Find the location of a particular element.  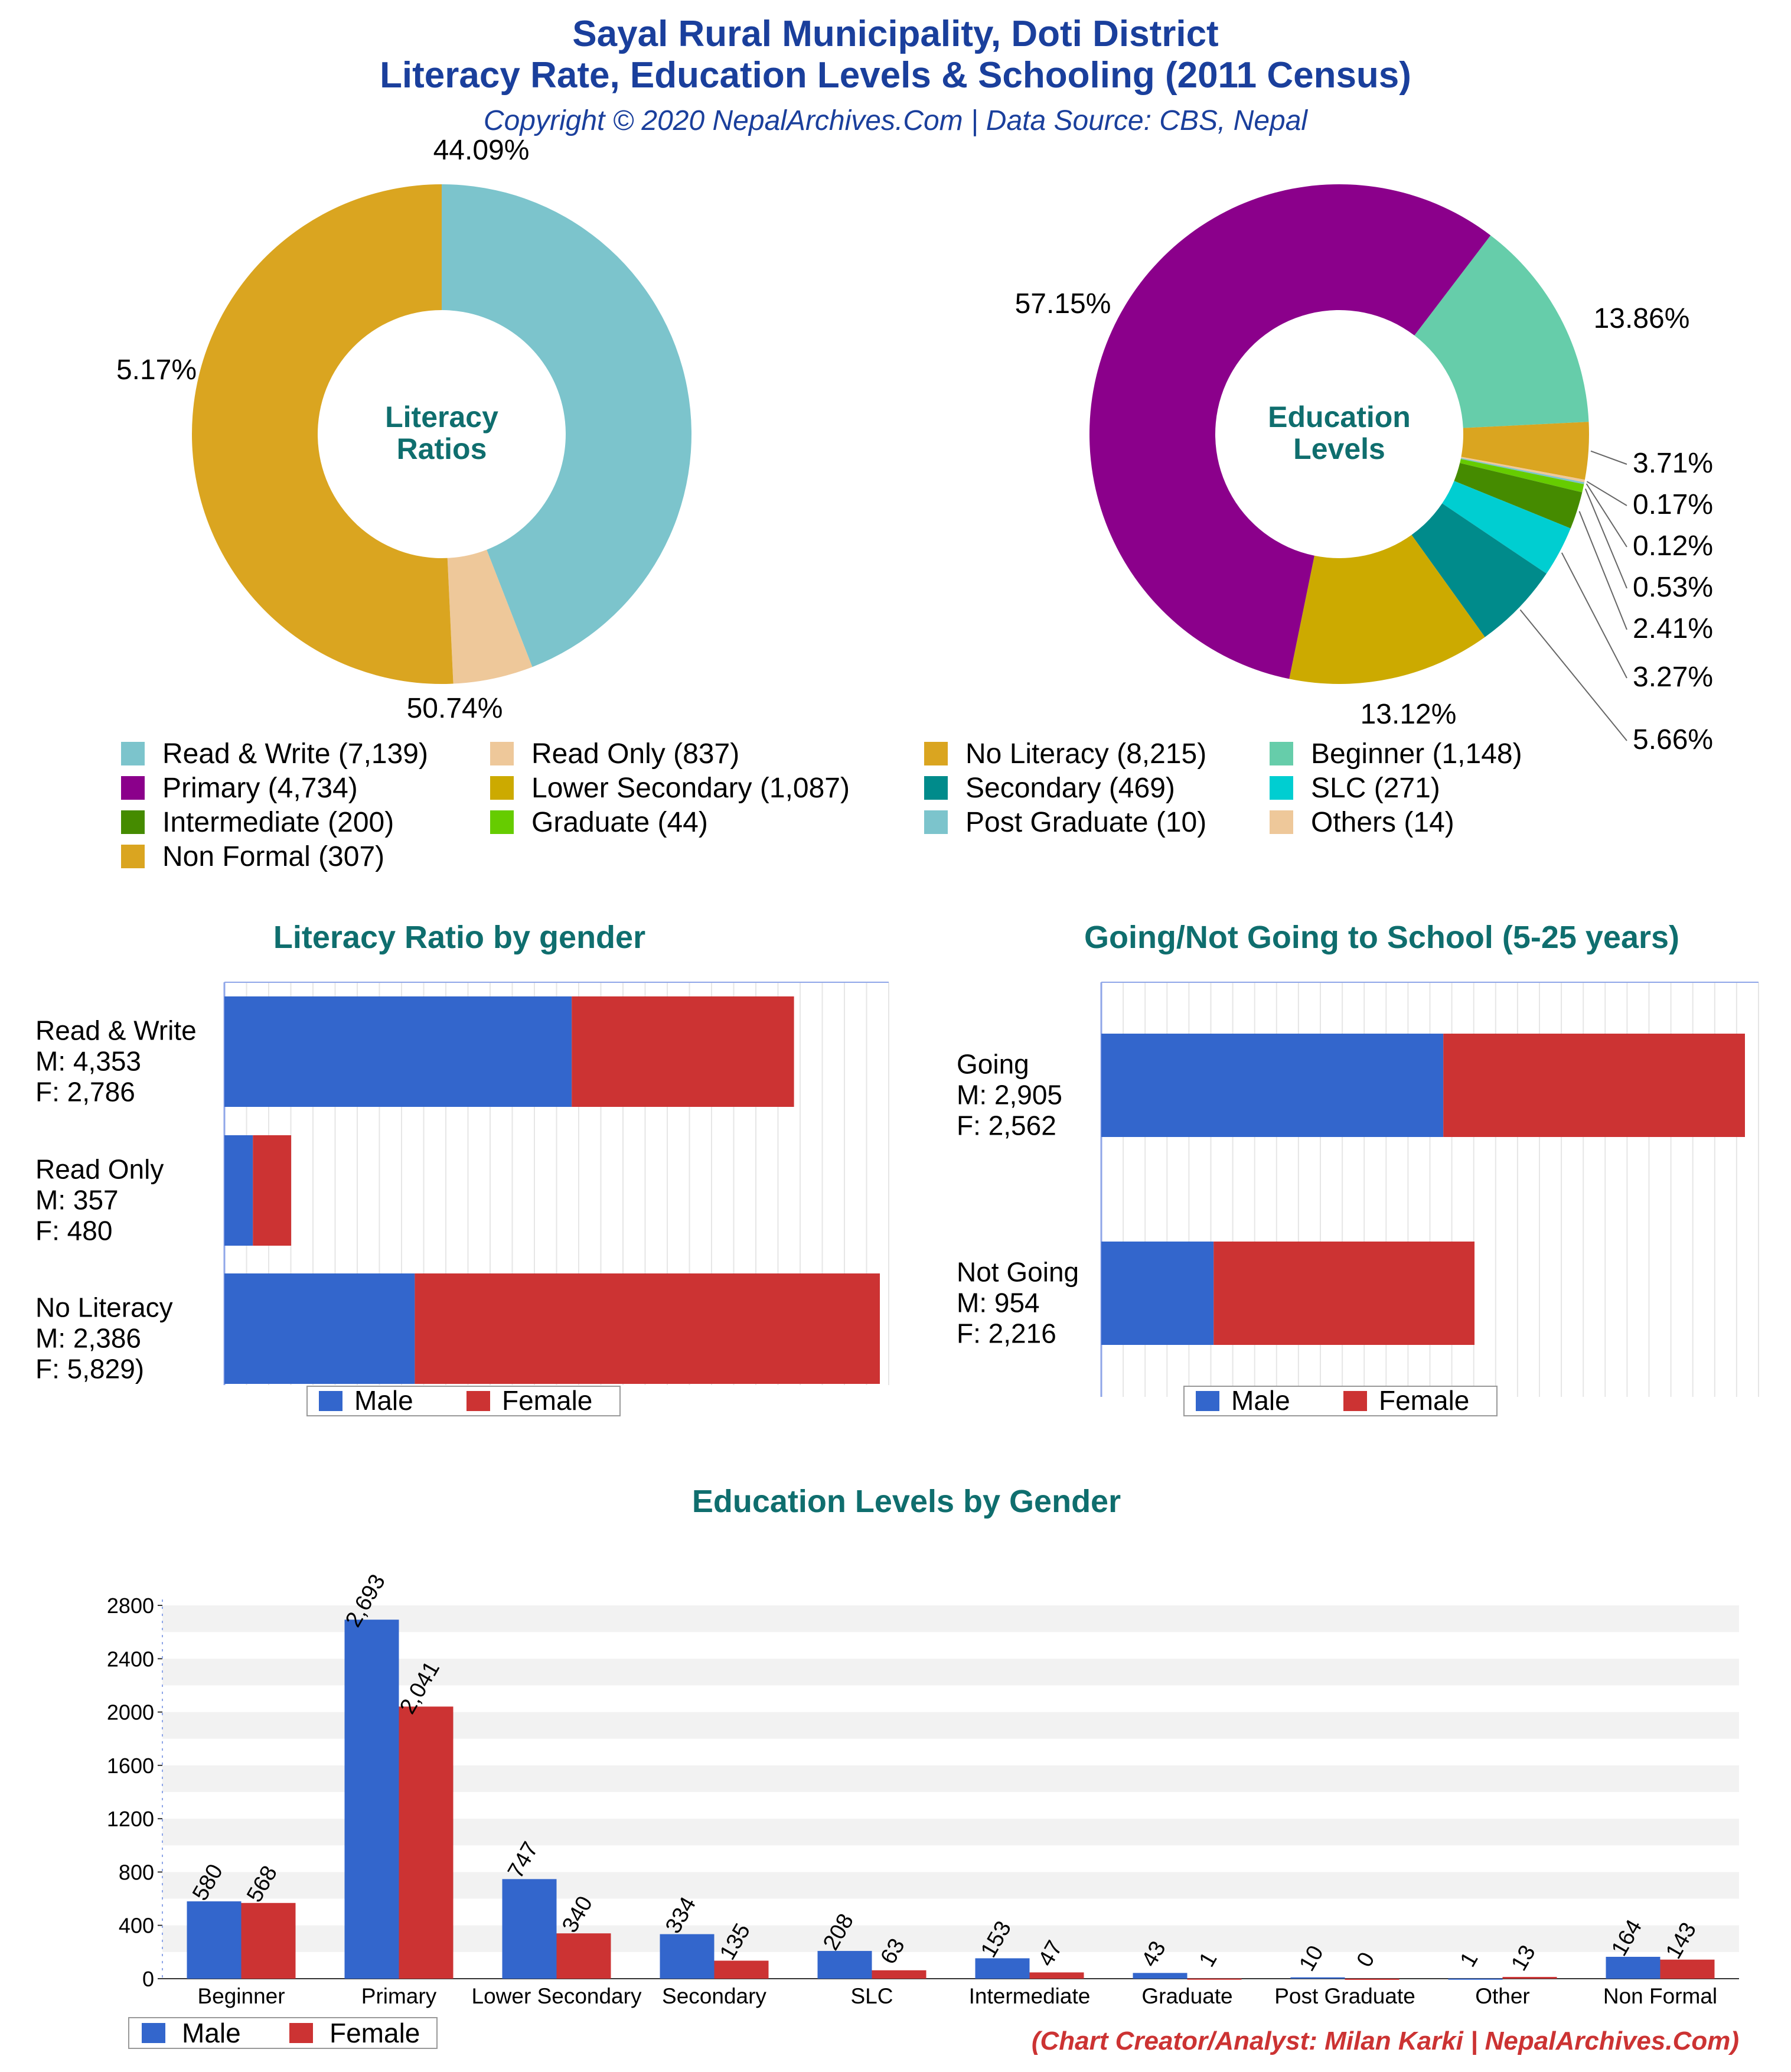

vbar-category-label: Non Formal is located at coordinates (1660, 1996).